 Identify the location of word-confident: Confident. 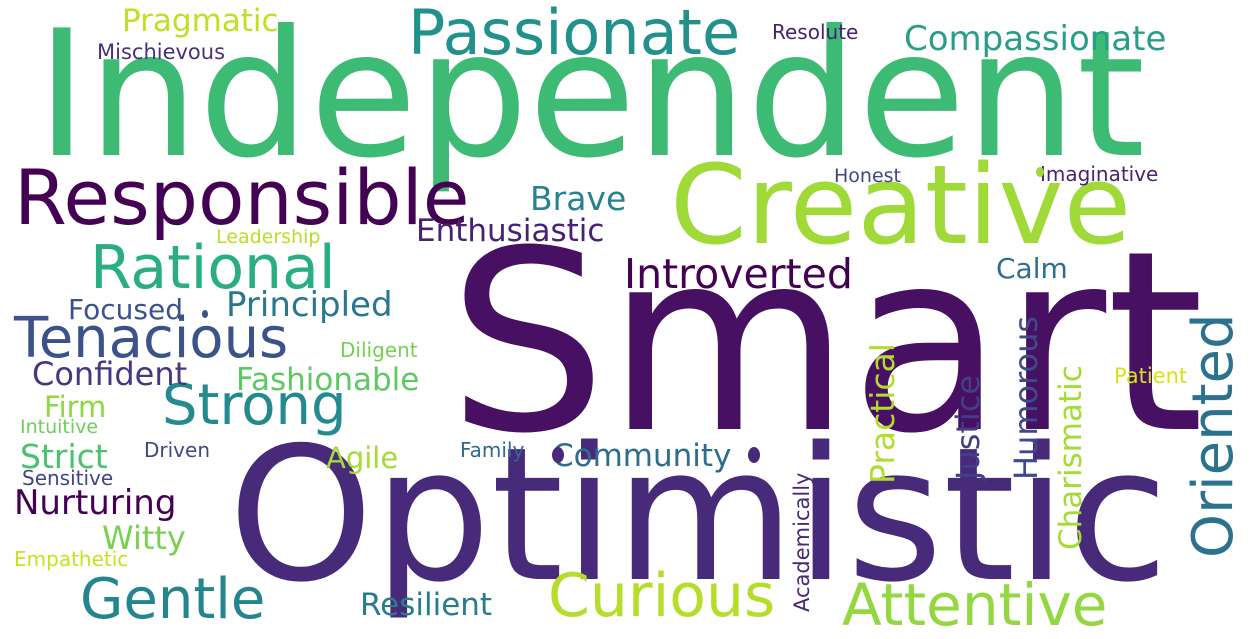
(110, 374).